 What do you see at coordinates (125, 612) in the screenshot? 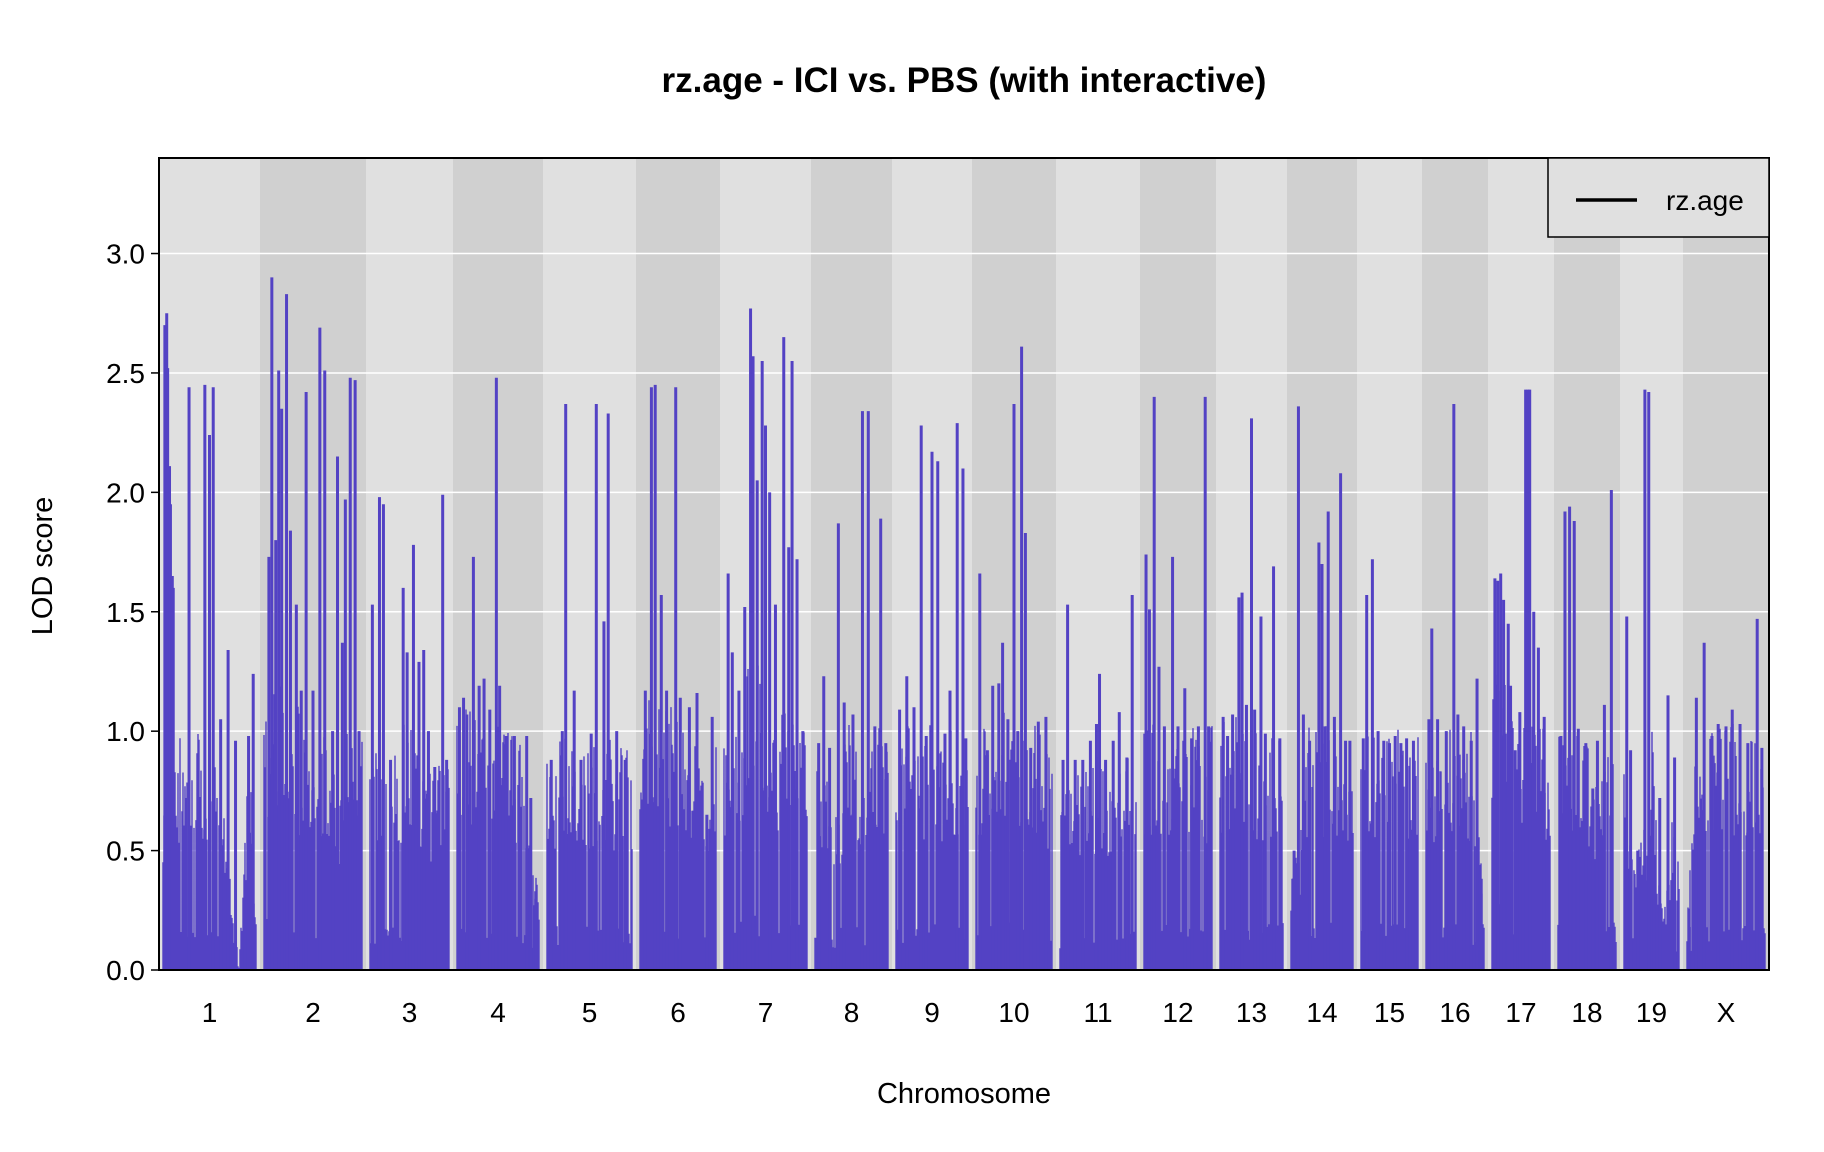
I see `y-tick-label: 1.5` at bounding box center [125, 612].